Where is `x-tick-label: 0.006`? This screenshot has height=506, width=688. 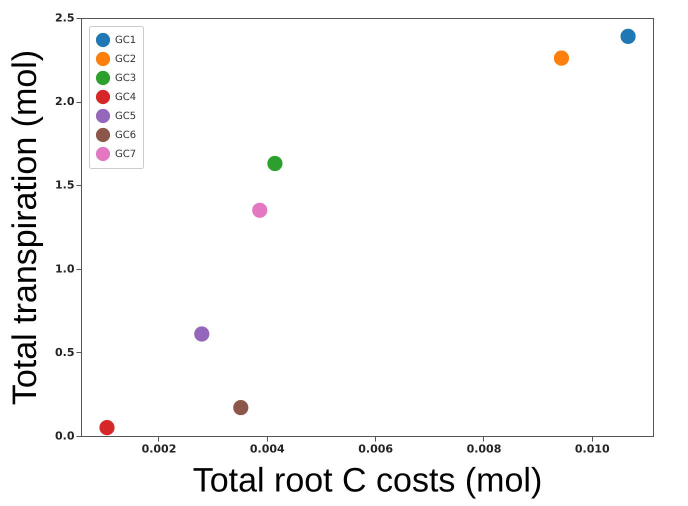 x-tick-label: 0.006 is located at coordinates (376, 449).